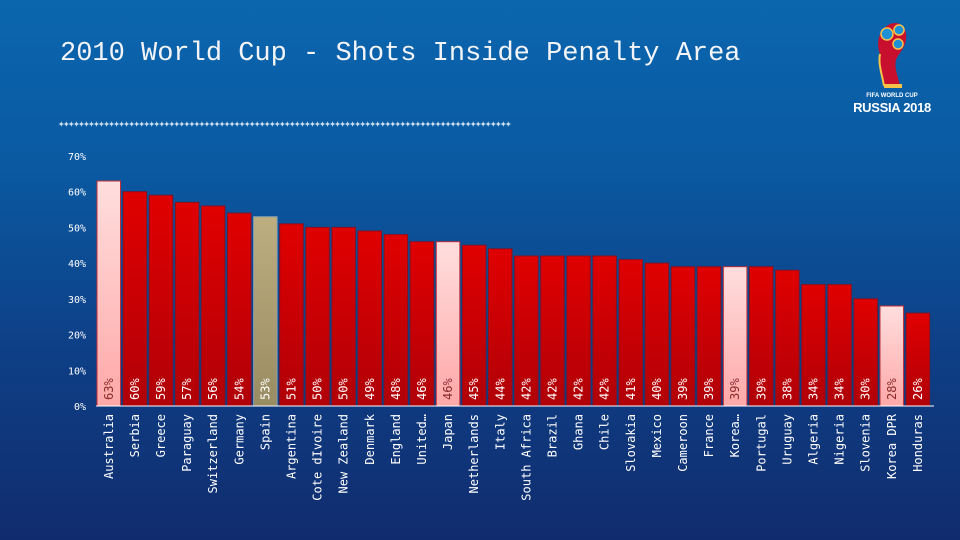 The height and width of the screenshot is (540, 960). What do you see at coordinates (344, 453) in the screenshot?
I see `x-category-label: New Zealand` at bounding box center [344, 453].